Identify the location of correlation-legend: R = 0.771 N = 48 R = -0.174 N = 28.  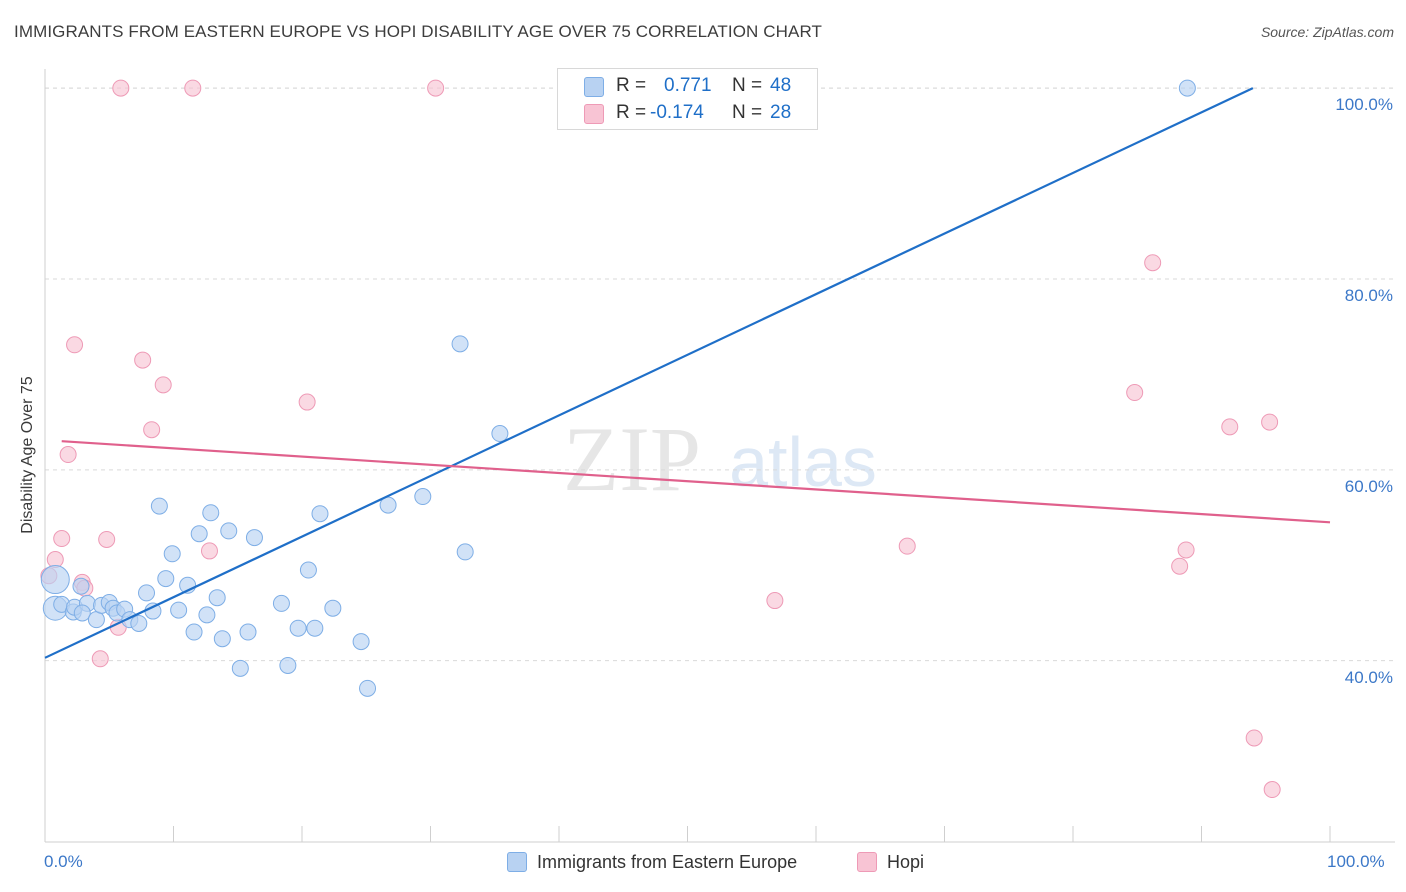
(687, 99).